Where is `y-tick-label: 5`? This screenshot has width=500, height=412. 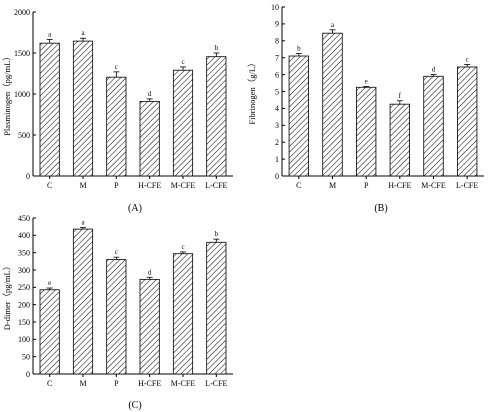
y-tick-label: 5 is located at coordinates (277, 91).